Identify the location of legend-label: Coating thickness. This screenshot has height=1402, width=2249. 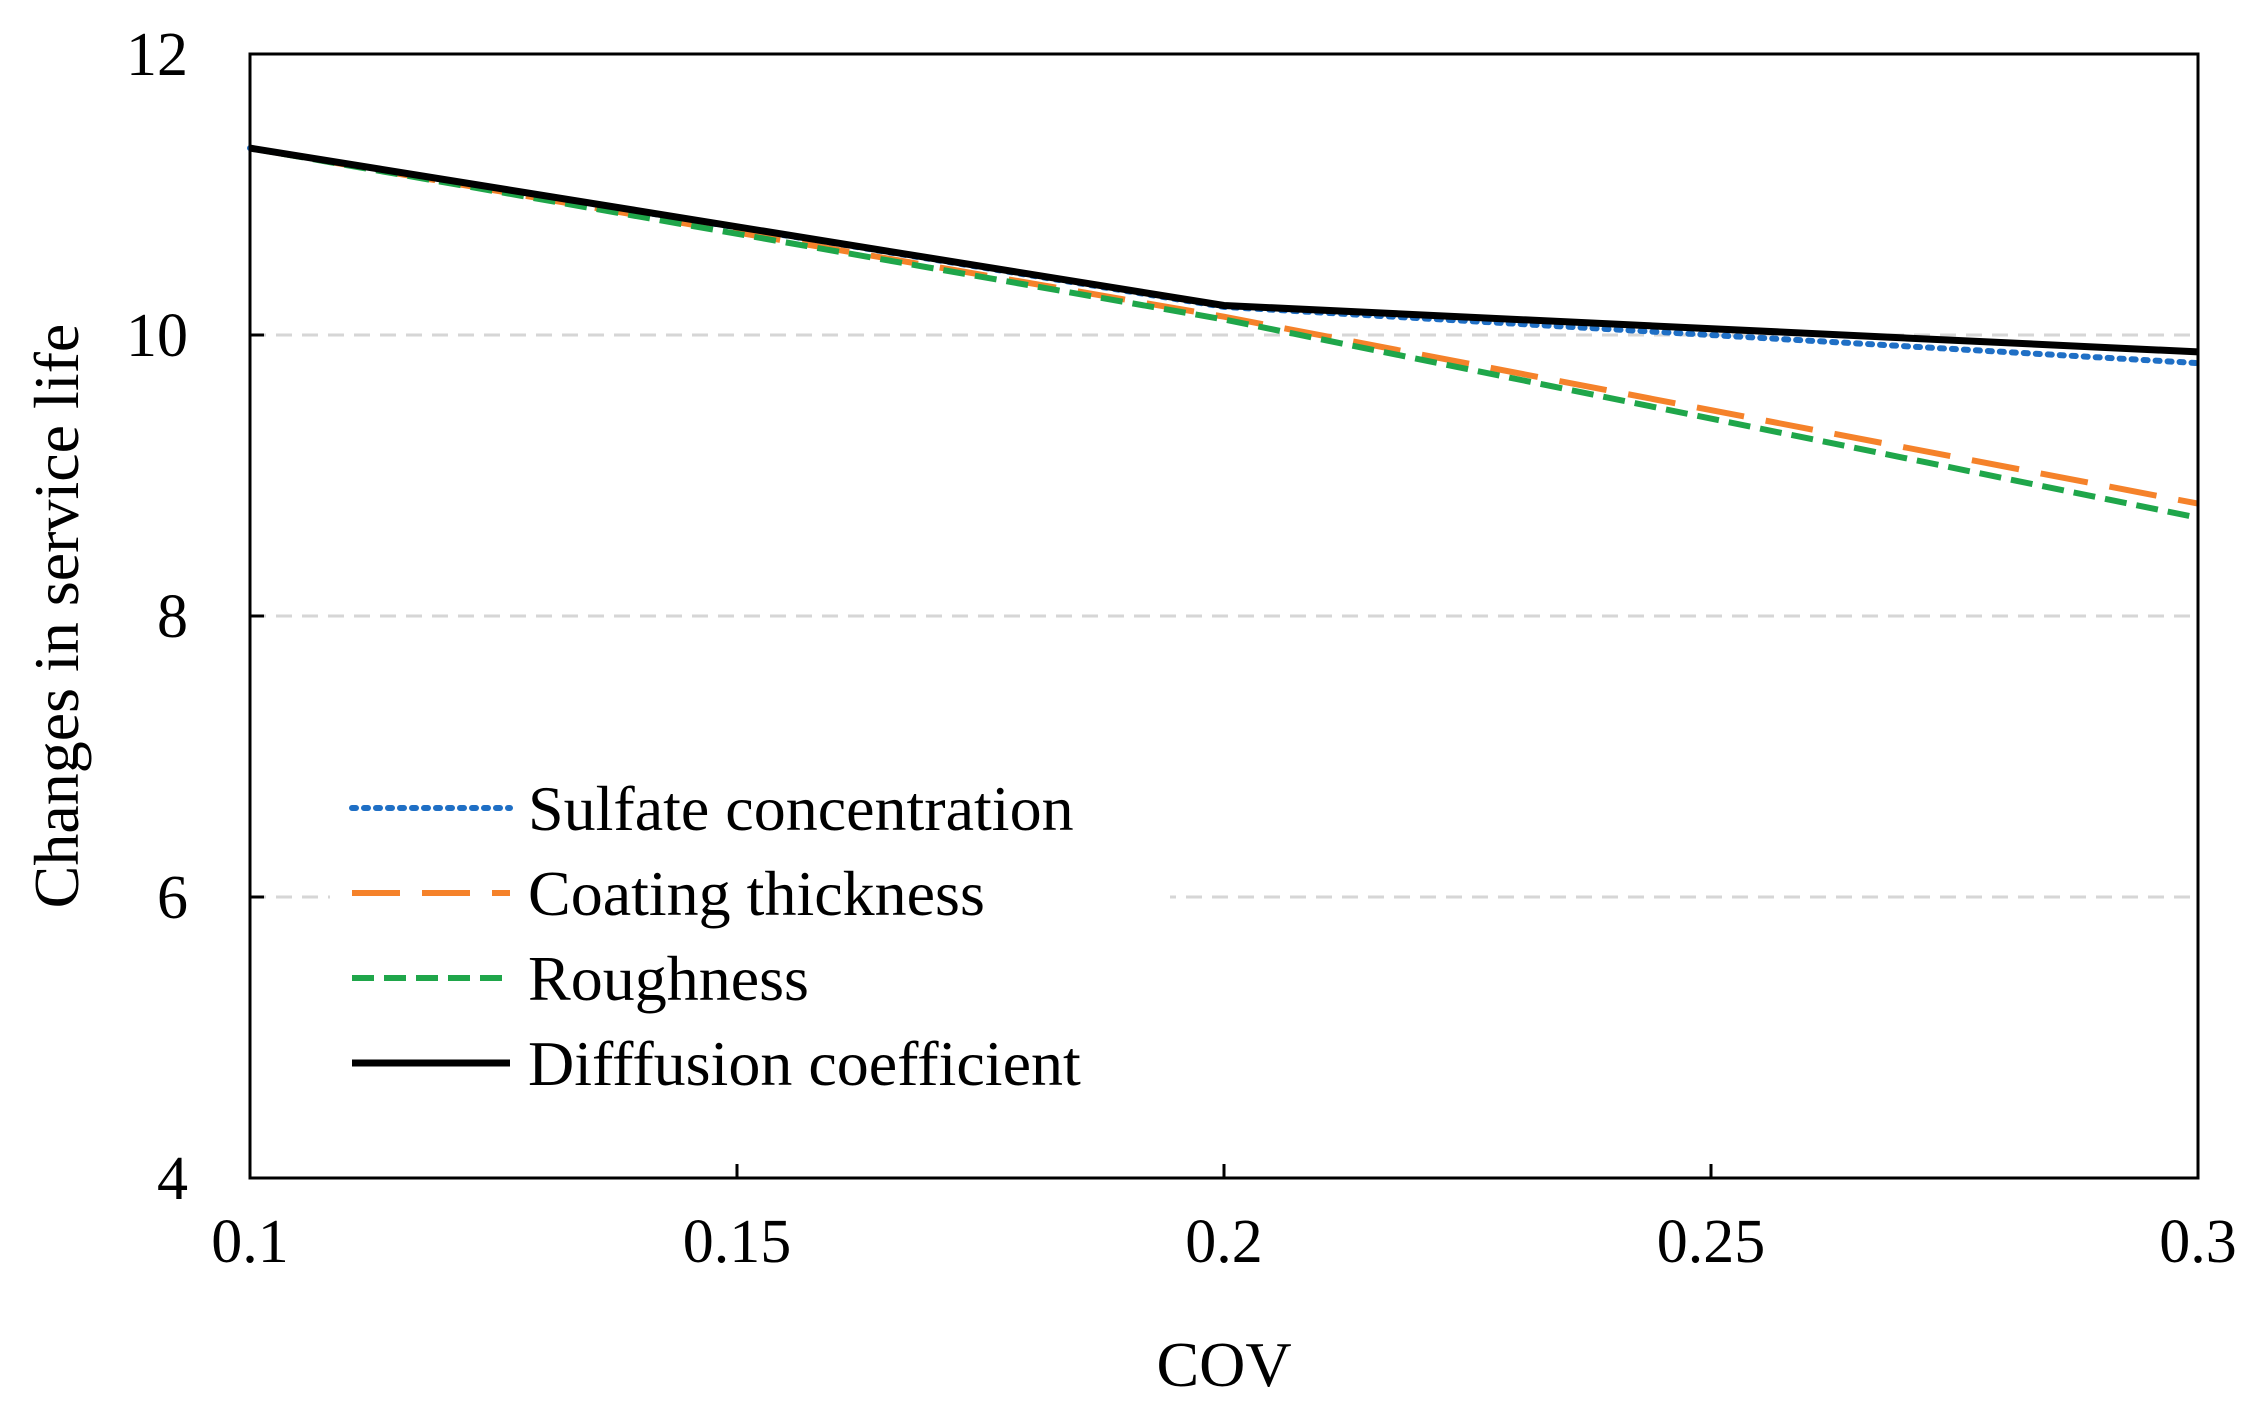
(756, 893).